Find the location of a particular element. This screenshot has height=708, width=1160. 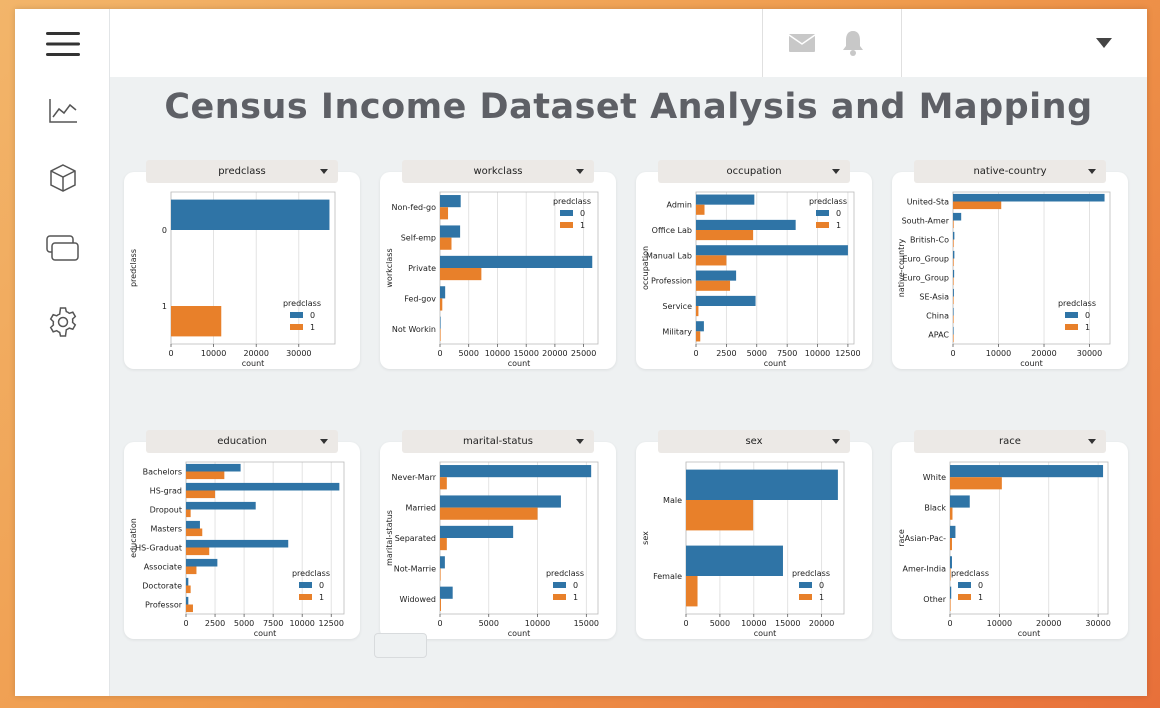

chevron-down-icon is located at coordinates (1104, 43).